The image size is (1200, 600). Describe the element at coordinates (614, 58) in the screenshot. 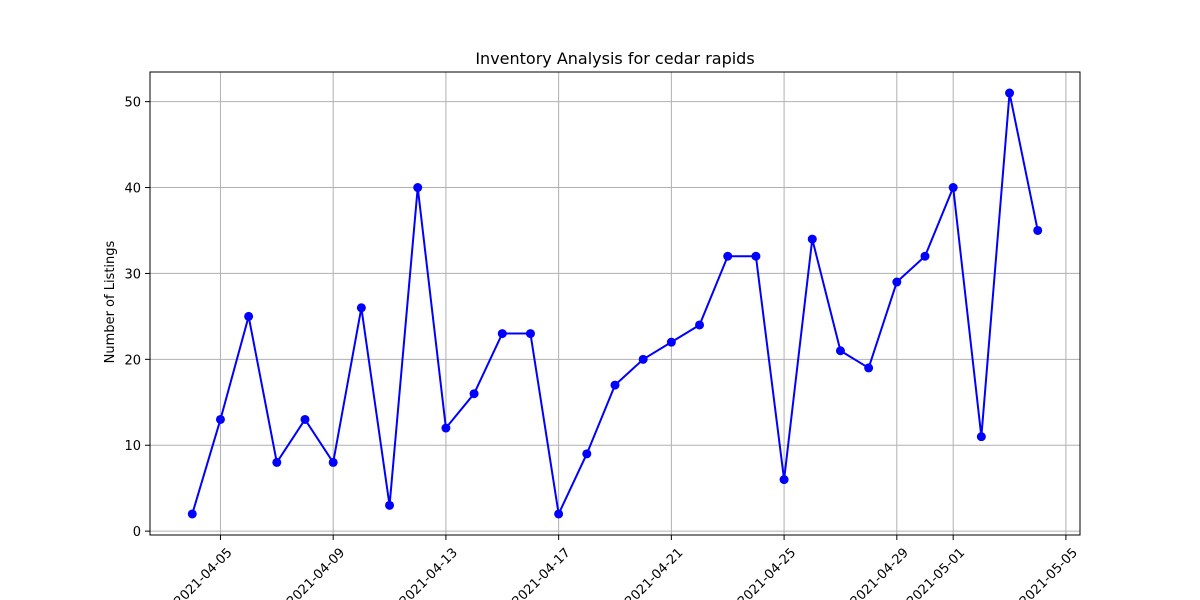

I see `chart-title: Inventory Analysis for cedar rapids` at that location.